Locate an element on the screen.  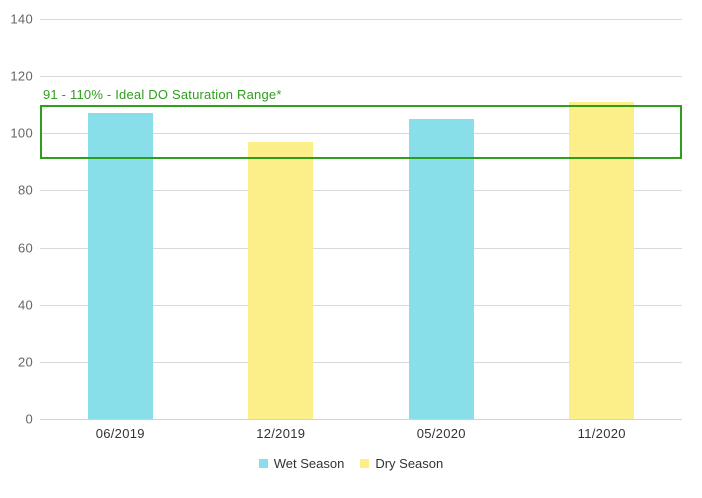
y-tick-label-80: 80 is located at coordinates (25, 190).